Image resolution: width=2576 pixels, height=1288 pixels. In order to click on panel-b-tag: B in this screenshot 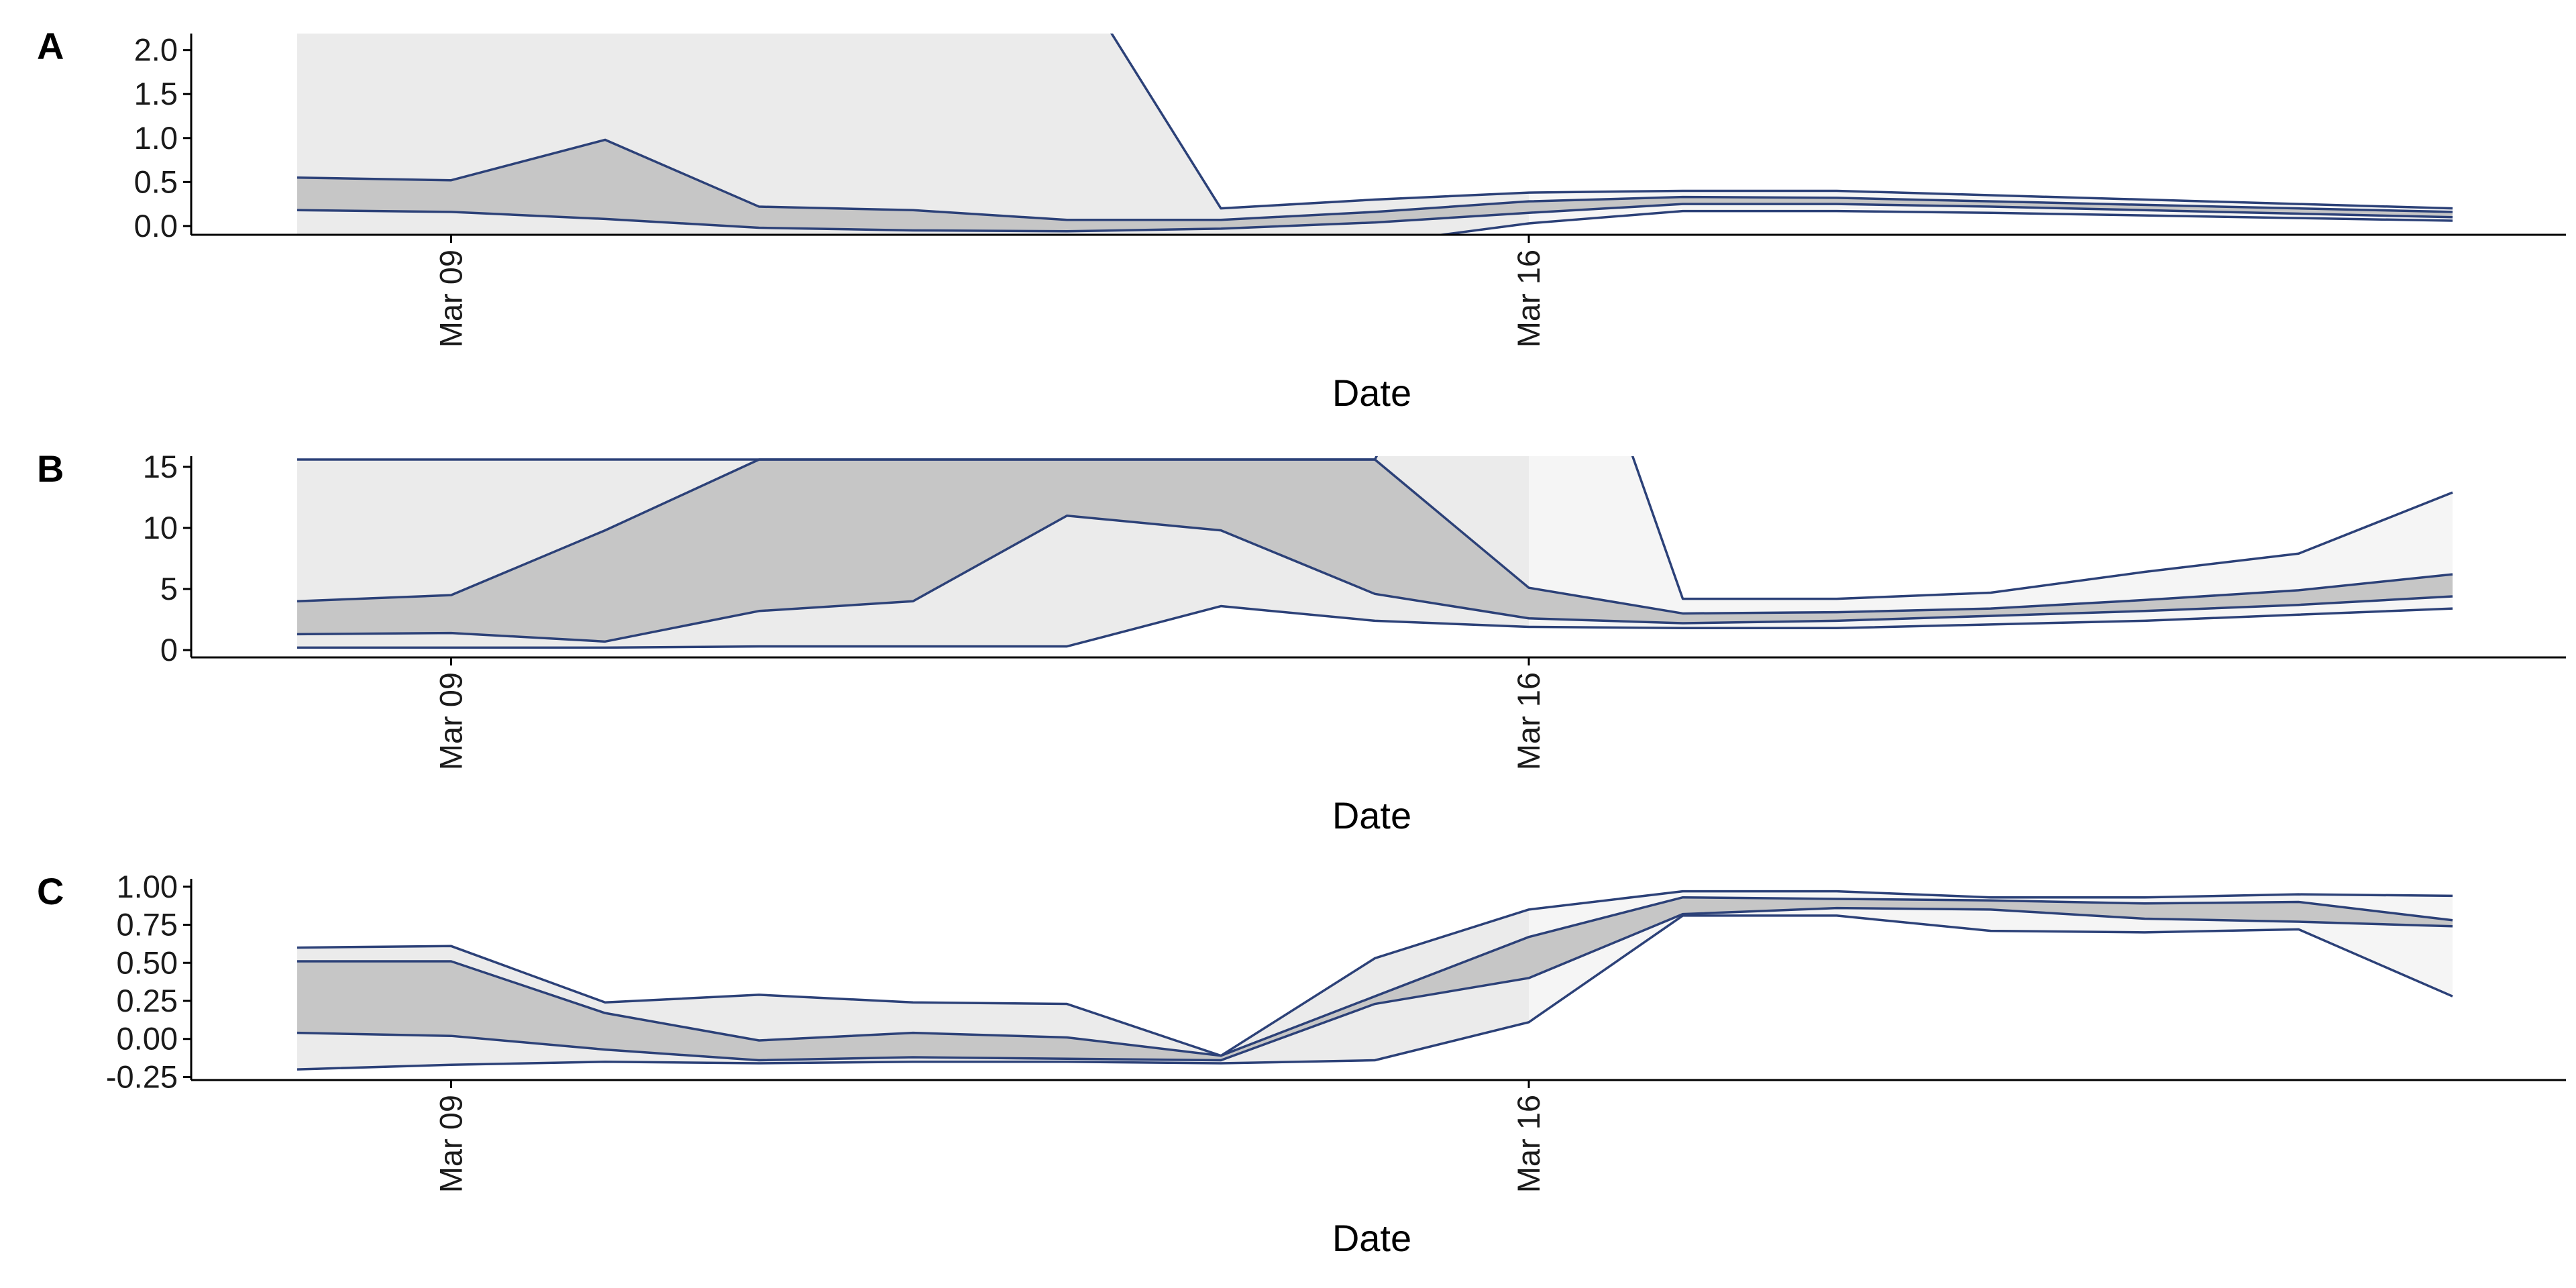, I will do `click(50, 468)`.